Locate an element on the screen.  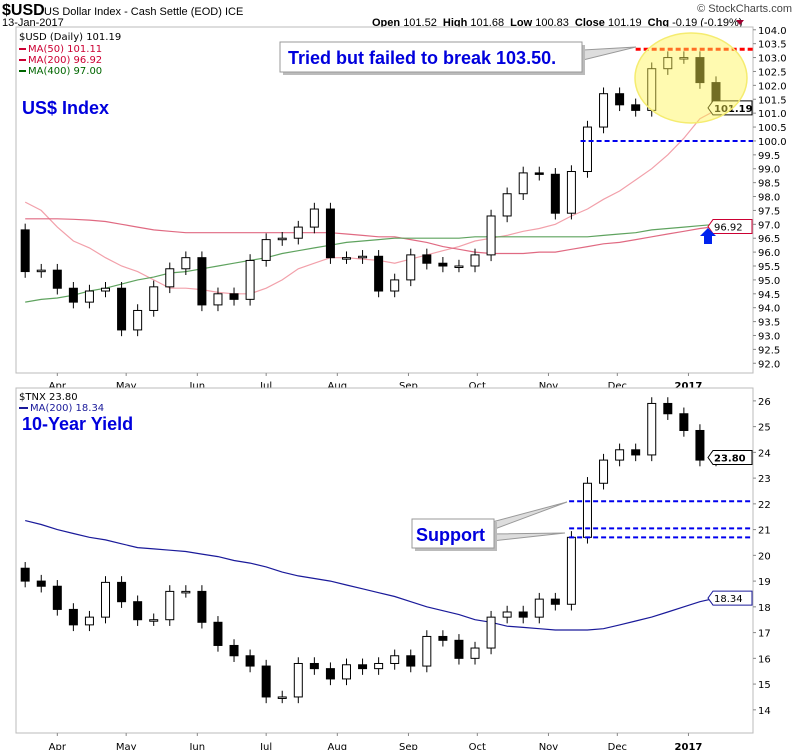
value-tag-text: 18.34 is located at coordinates (728, 599).